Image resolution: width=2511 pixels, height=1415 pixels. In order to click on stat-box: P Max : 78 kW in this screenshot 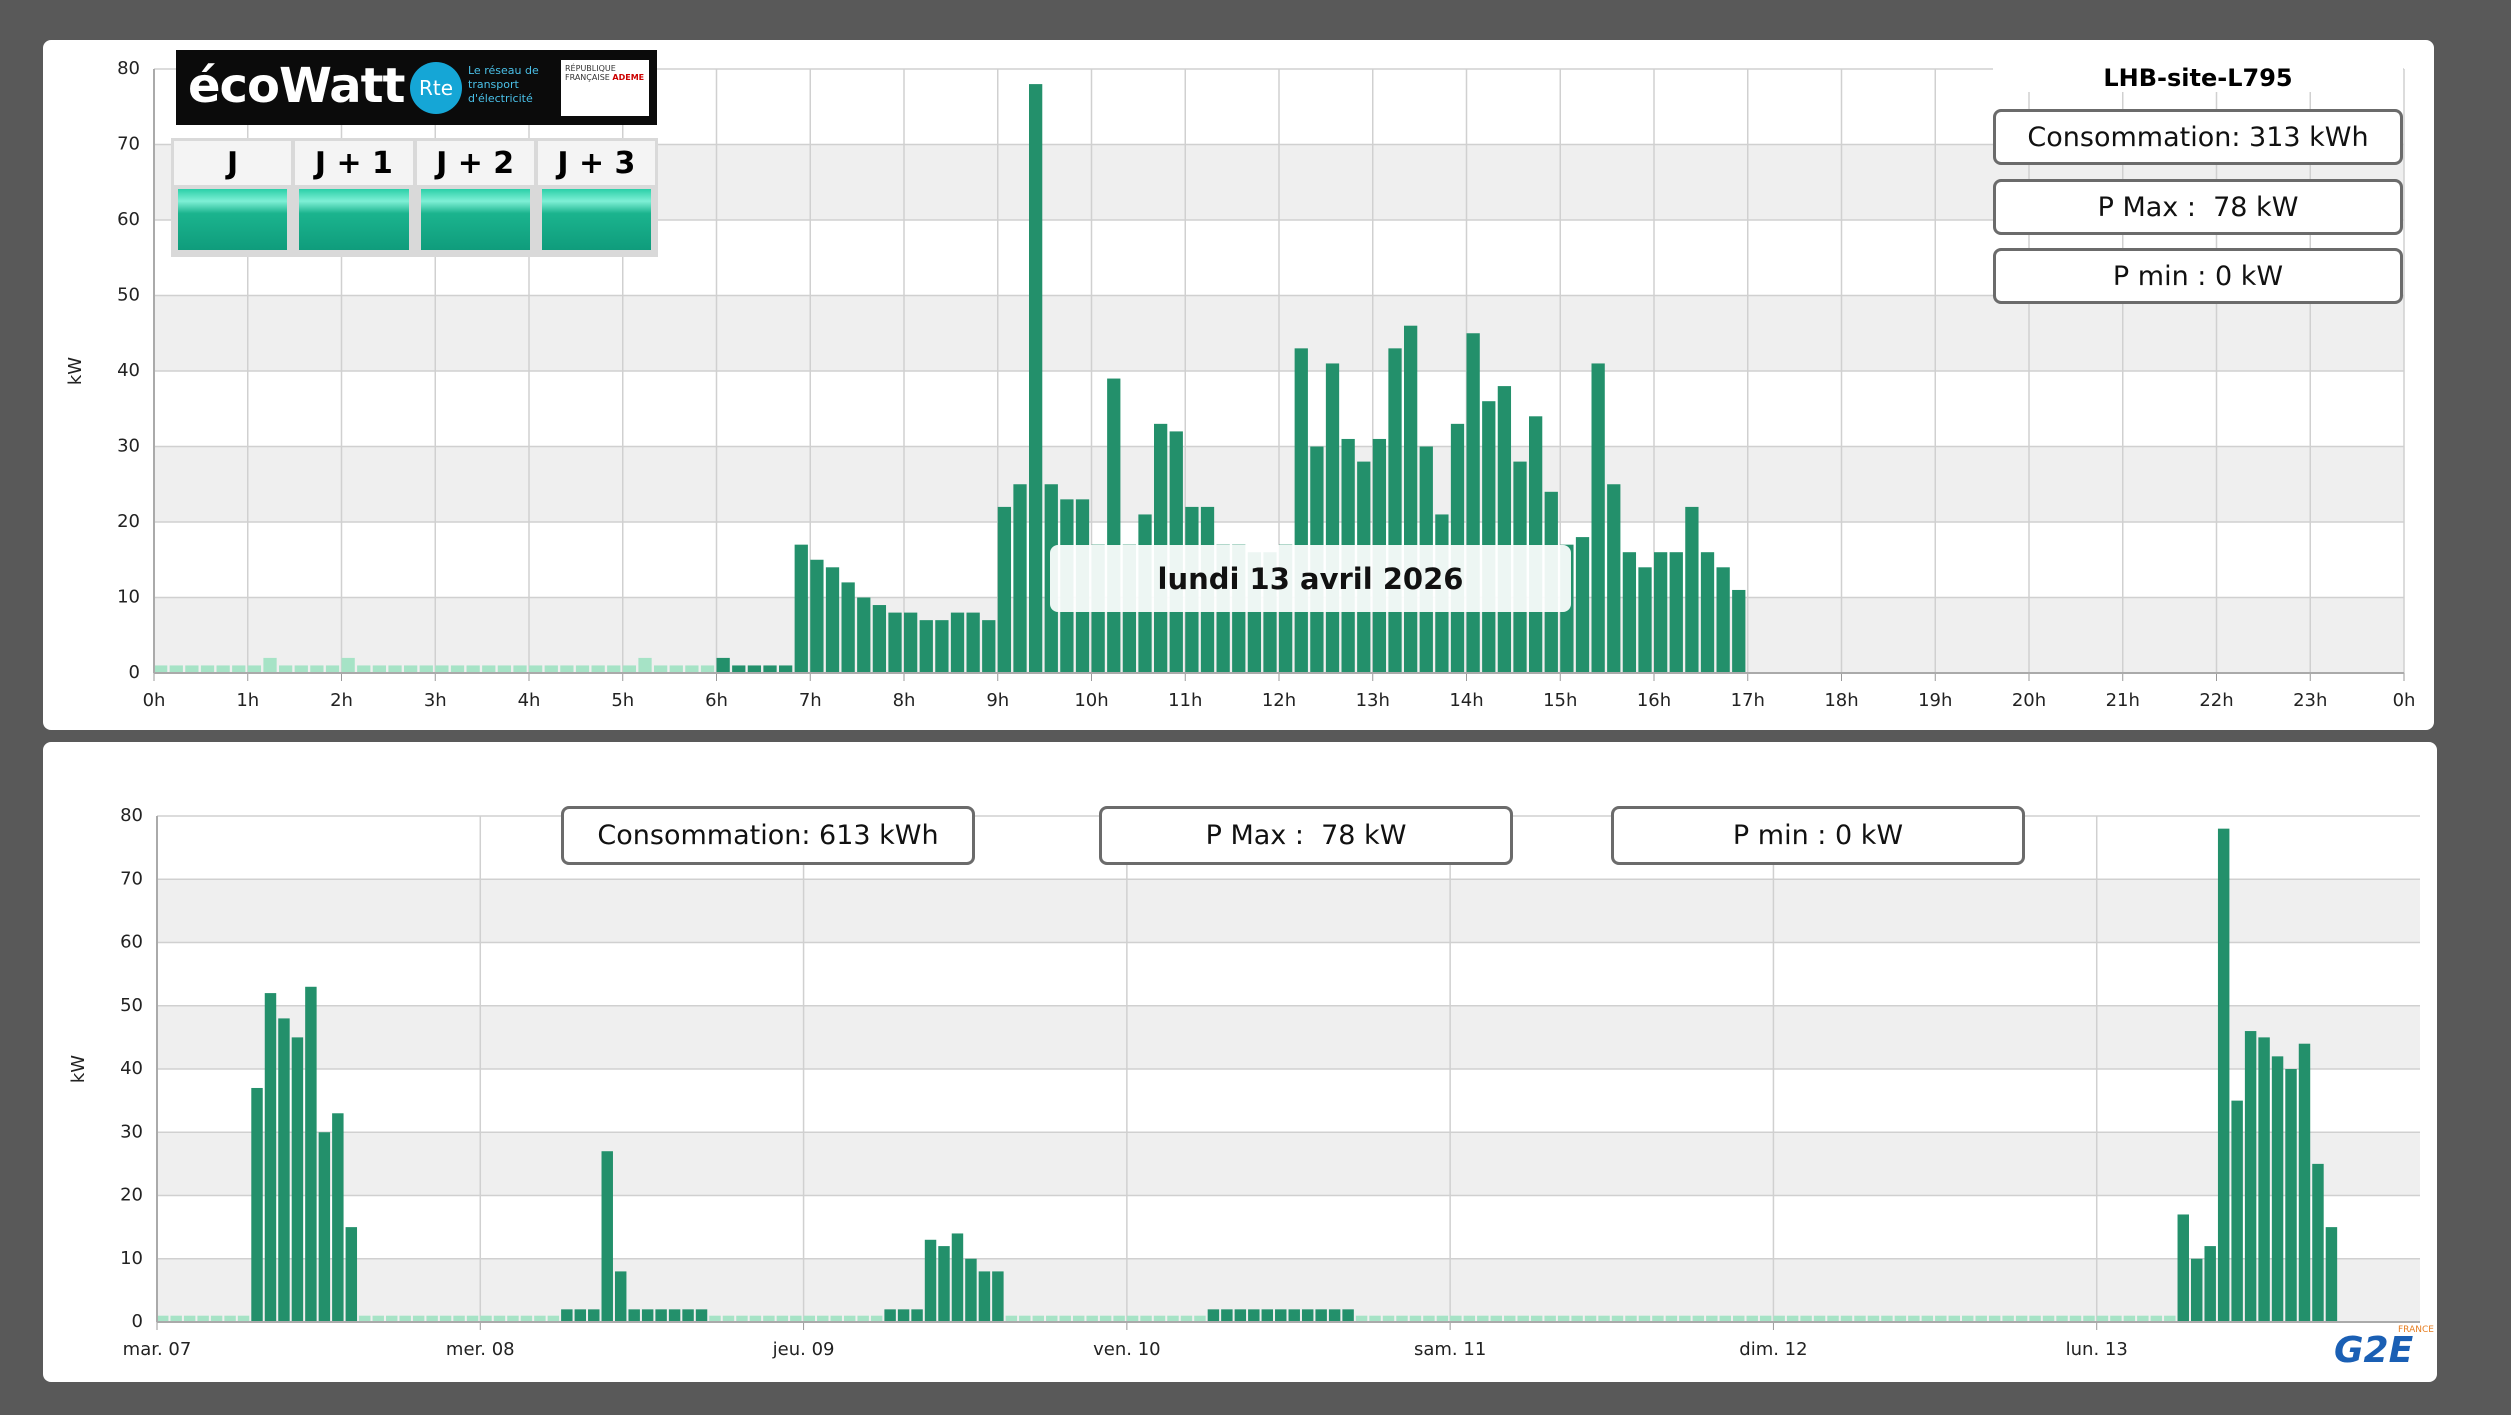, I will do `click(2198, 207)`.